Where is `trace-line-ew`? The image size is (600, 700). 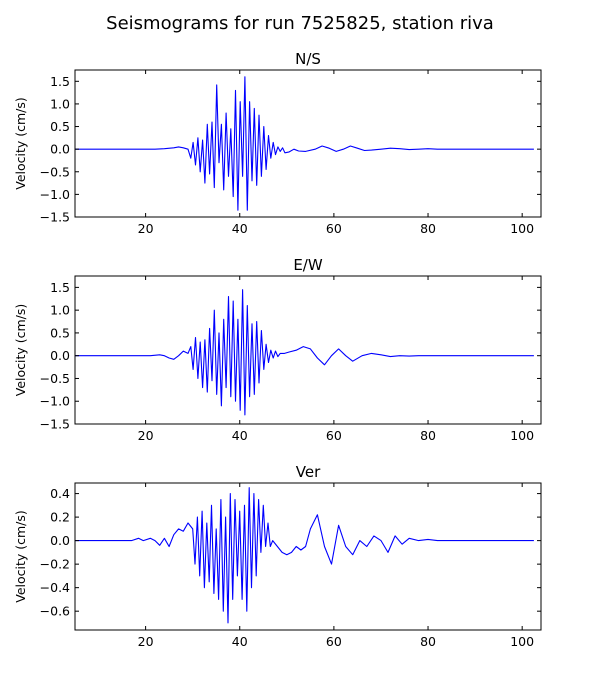 trace-line-ew is located at coordinates (304, 352).